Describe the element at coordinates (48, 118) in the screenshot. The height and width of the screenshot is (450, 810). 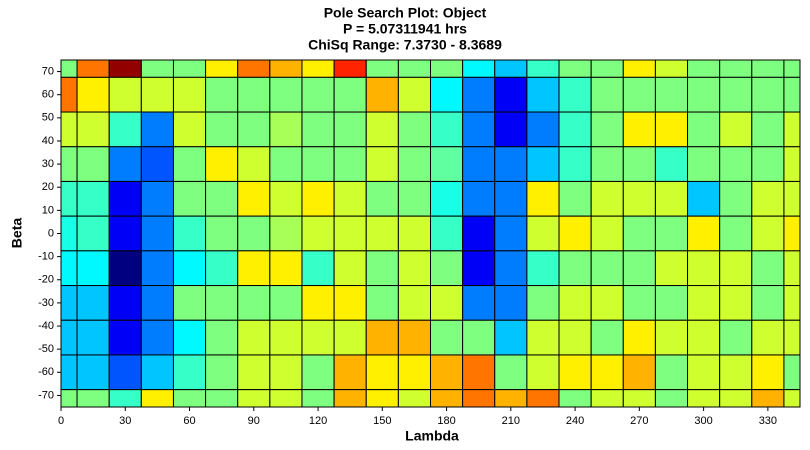
I see `y-tick-label: 50` at that location.